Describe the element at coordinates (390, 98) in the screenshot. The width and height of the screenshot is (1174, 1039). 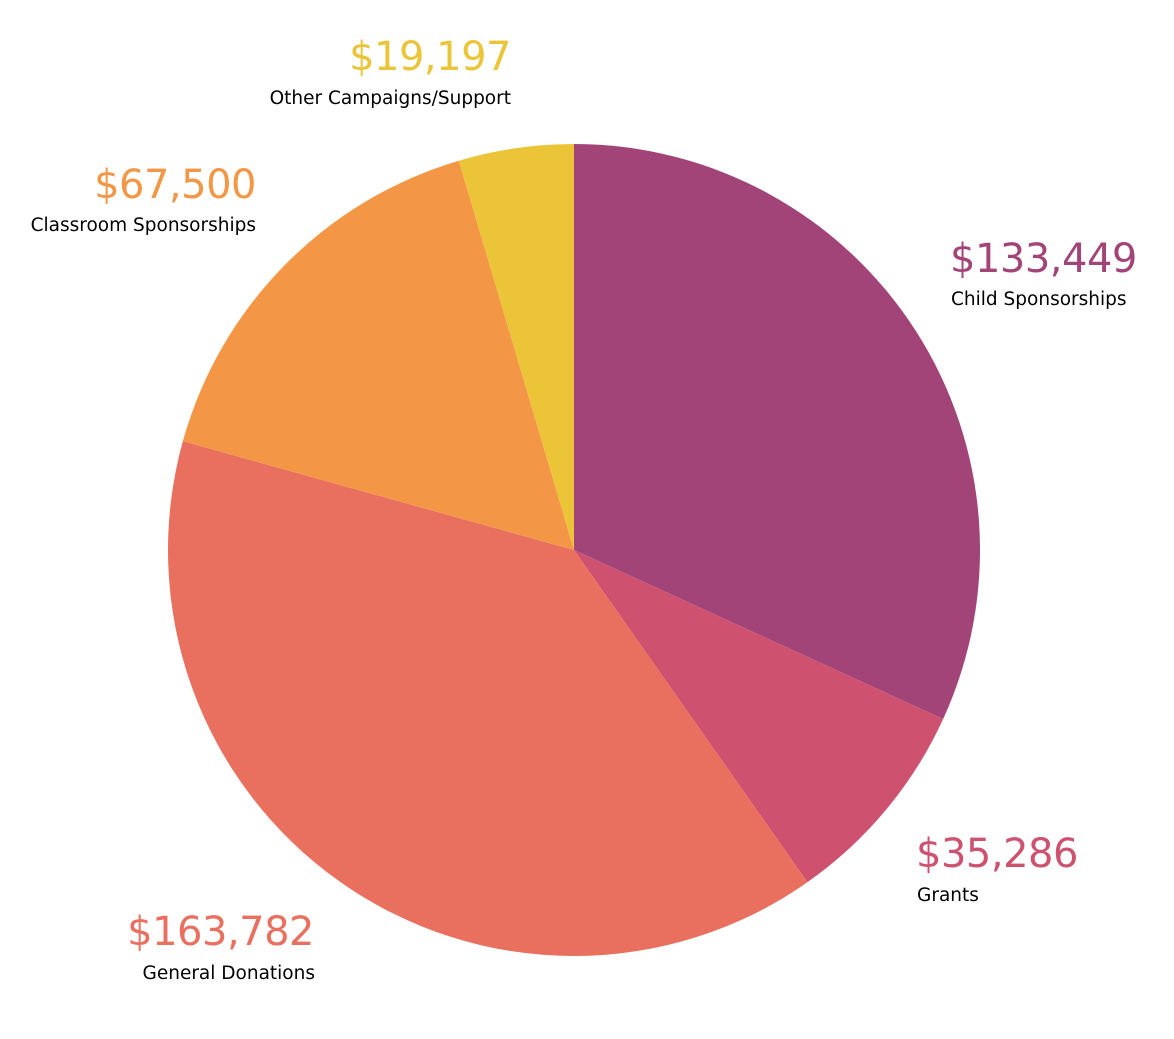
I see `category-label-other-campaigns: Other Campaigns/Support` at that location.